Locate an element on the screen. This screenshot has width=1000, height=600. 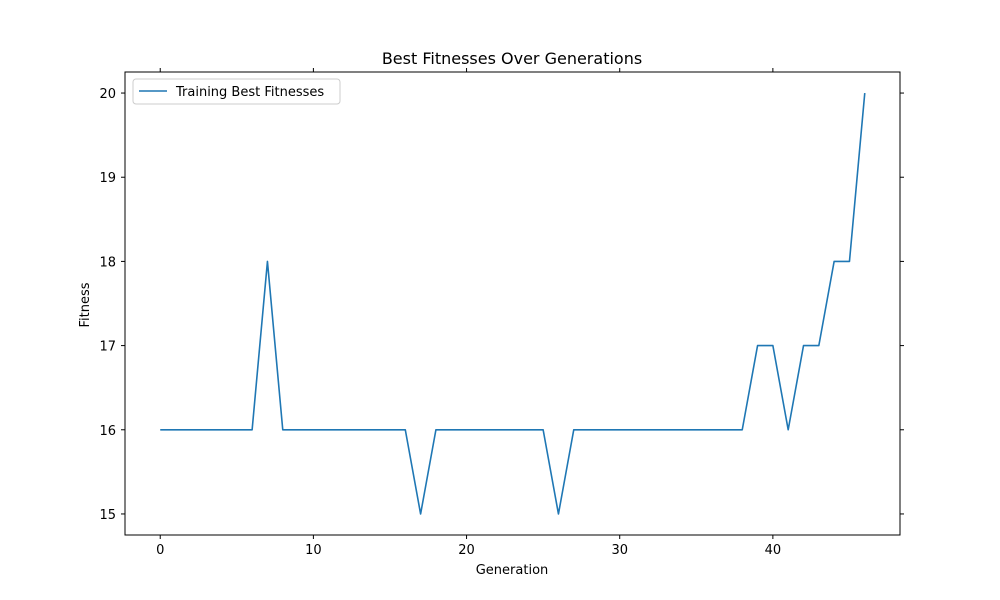
y-axis-label: Fitness is located at coordinates (85, 304).